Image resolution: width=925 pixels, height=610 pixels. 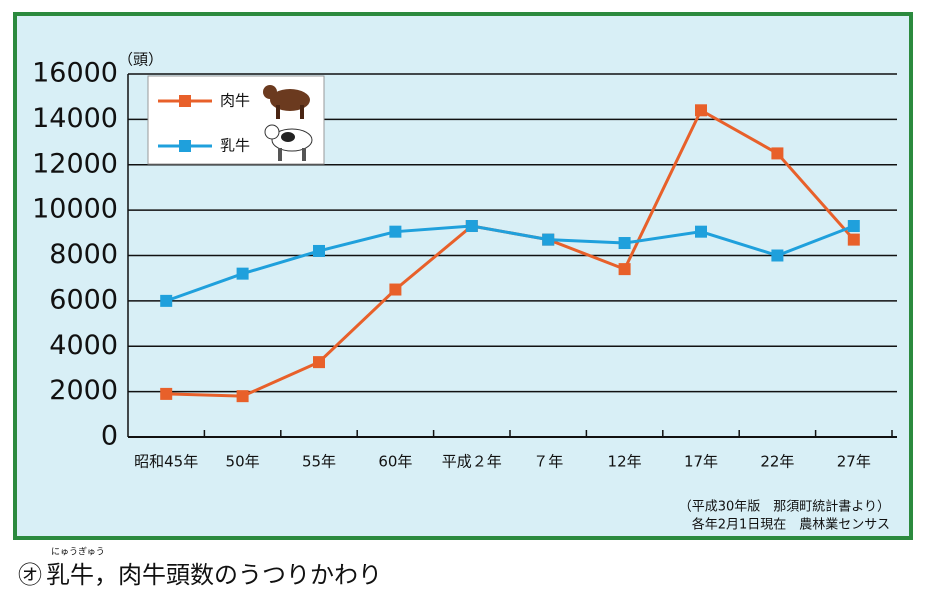 What do you see at coordinates (83, 299) in the screenshot?
I see `y-tick-label: 6000` at bounding box center [83, 299].